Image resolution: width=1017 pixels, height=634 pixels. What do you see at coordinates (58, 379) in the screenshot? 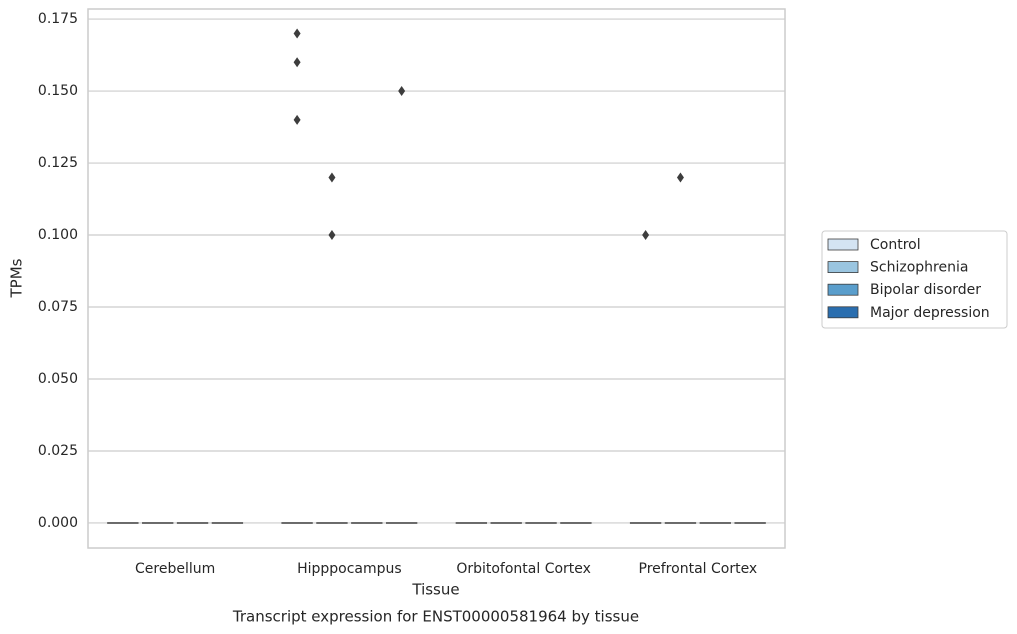
I see `y-tick-label: 0.050` at bounding box center [58, 379].